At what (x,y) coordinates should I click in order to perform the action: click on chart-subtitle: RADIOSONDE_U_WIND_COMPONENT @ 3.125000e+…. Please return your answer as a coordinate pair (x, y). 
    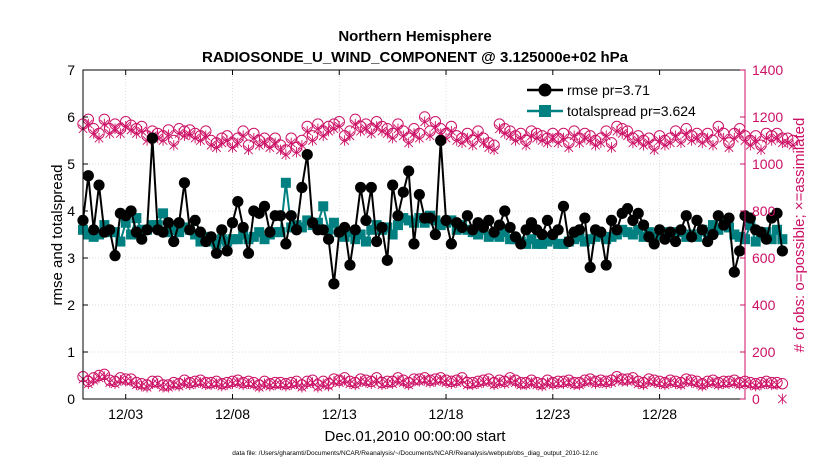
    Looking at the image, I should click on (415, 57).